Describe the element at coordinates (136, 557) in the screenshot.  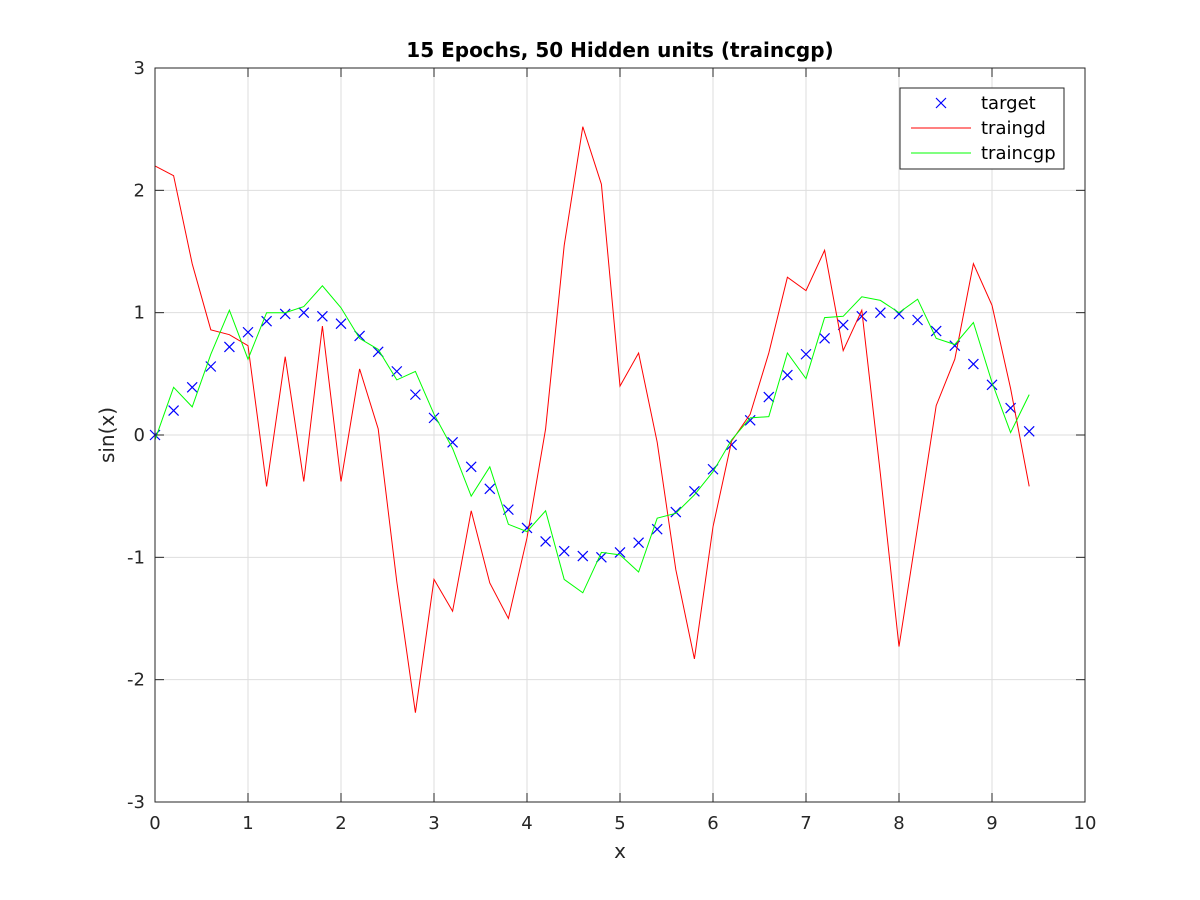
I see `y-tick-label: -1` at that location.